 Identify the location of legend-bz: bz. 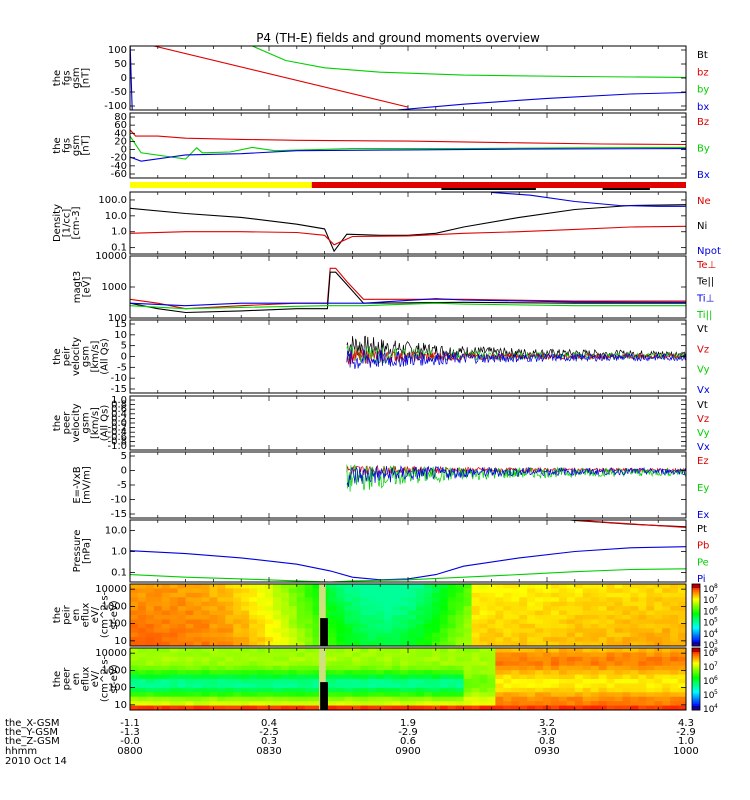
(703, 72).